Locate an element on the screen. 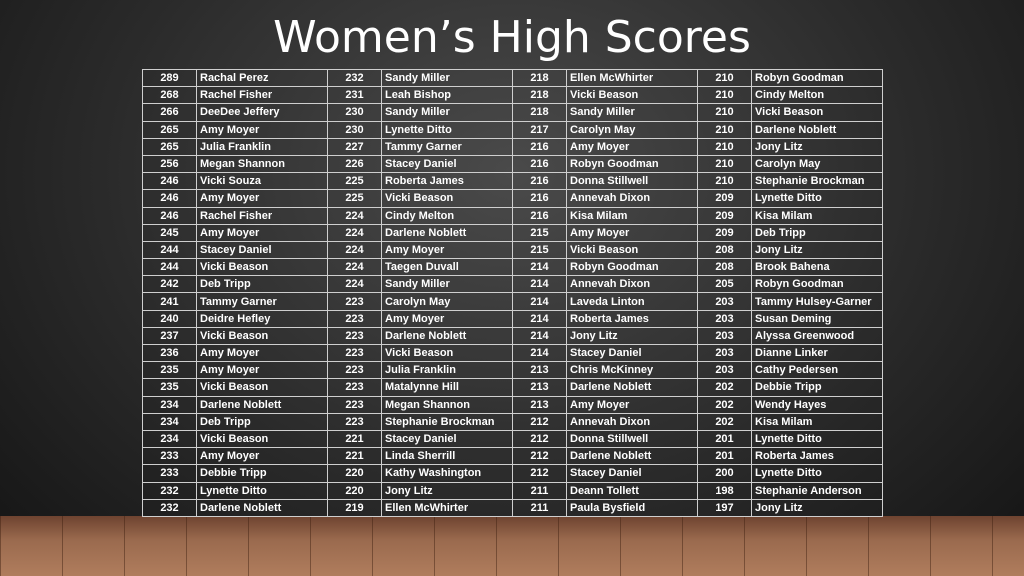 The width and height of the screenshot is (1024, 576). score-cell: 266 is located at coordinates (169, 112).